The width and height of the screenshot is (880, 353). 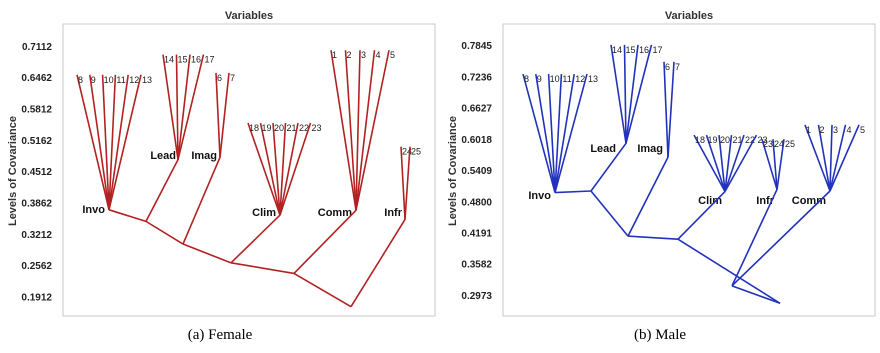 What do you see at coordinates (392, 55) in the screenshot?
I see `leaf-label: 5` at bounding box center [392, 55].